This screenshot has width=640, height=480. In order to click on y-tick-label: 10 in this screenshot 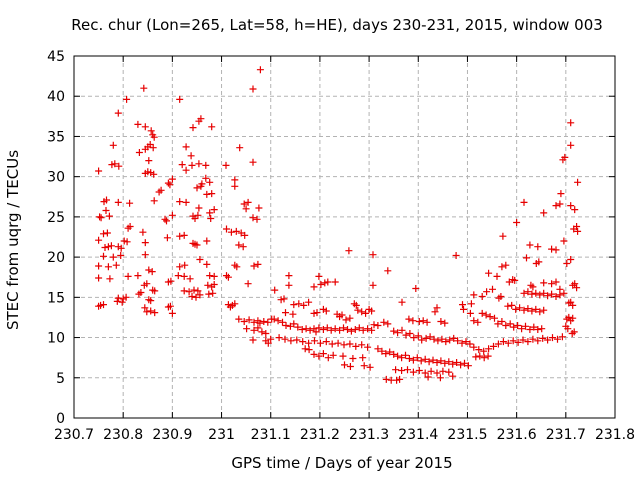, I will do `click(56, 339)`.